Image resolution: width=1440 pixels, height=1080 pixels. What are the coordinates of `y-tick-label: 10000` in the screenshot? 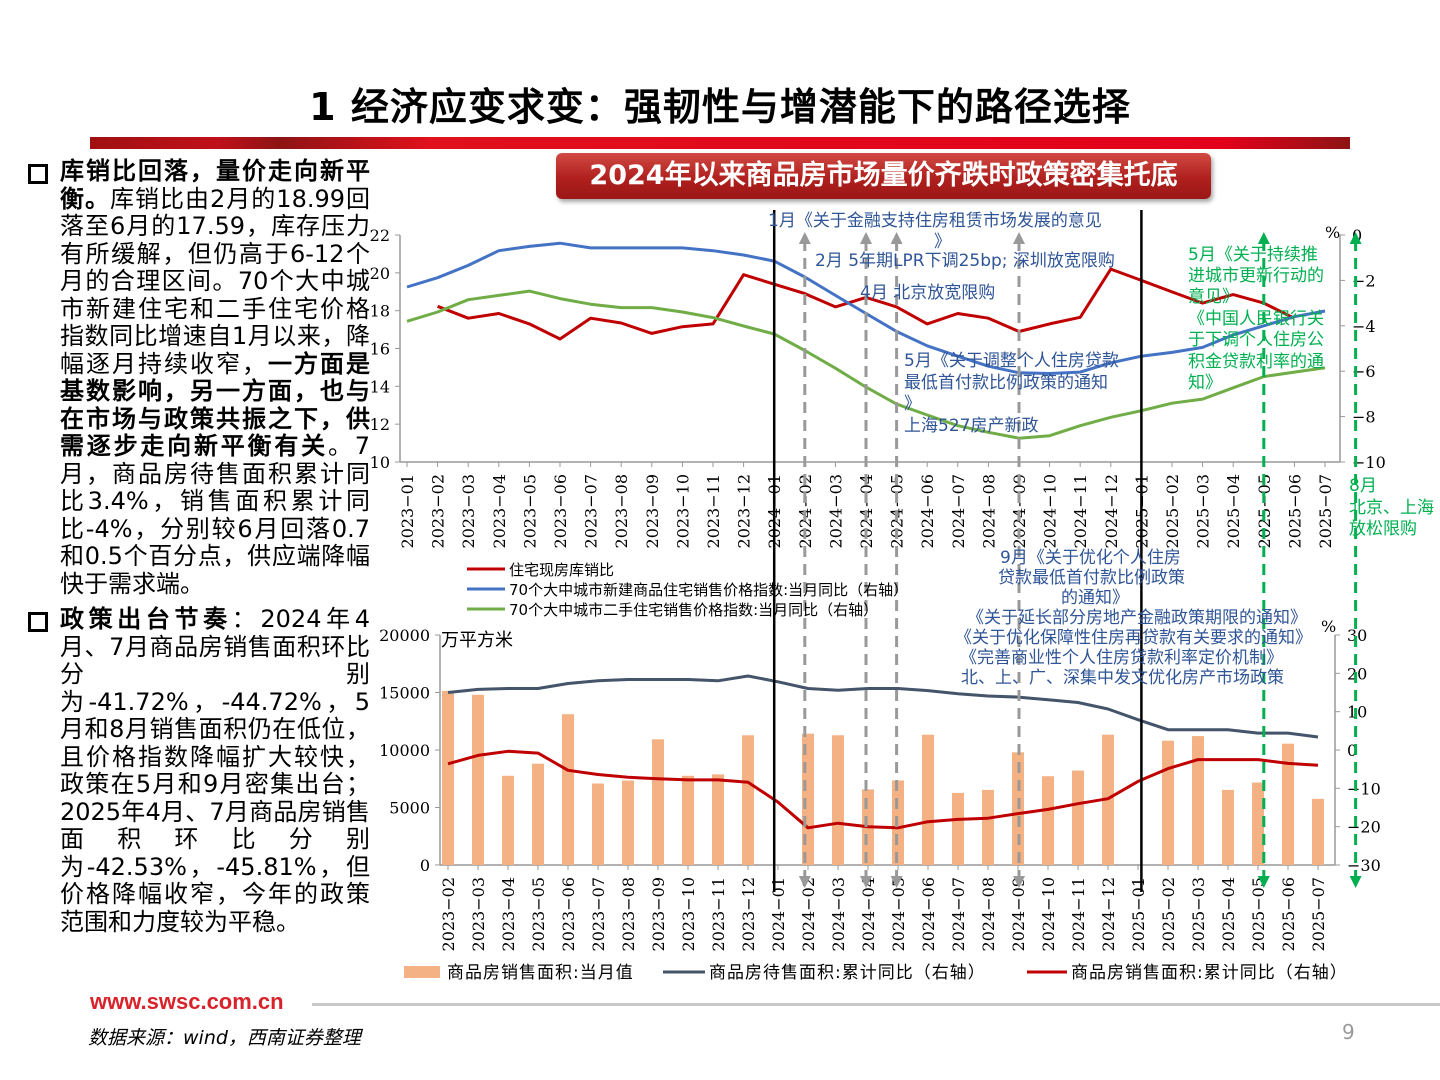 It's located at (404, 750).